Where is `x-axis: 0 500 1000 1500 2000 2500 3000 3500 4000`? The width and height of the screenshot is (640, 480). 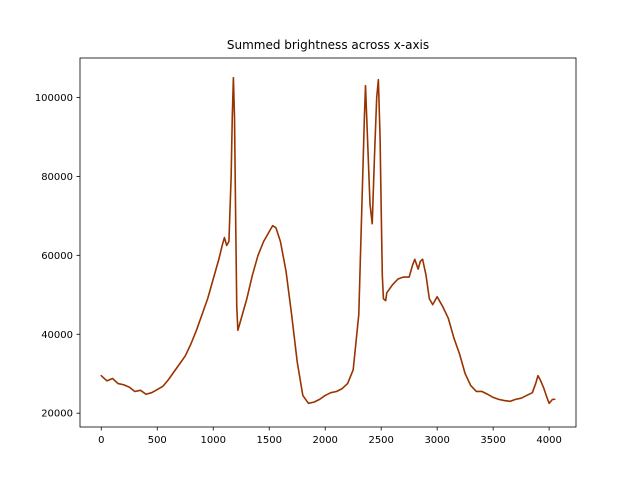 x-axis: 0 500 1000 1500 2000 2500 3000 3500 4000 is located at coordinates (330, 436).